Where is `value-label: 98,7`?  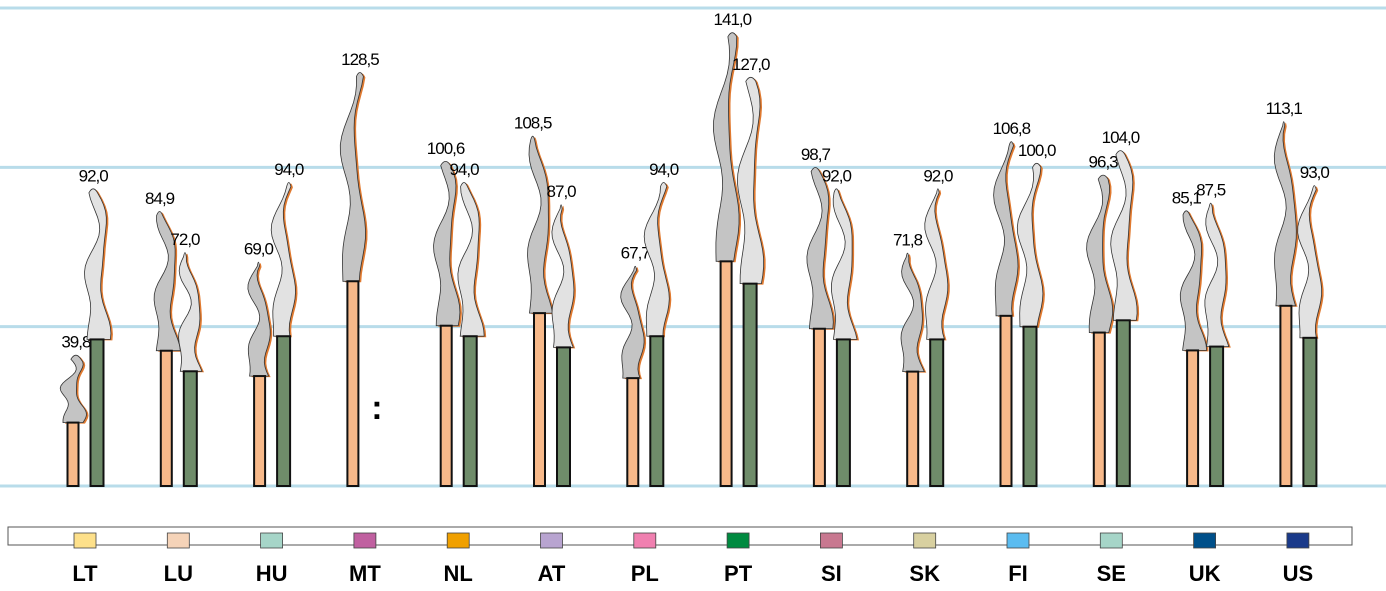
value-label: 98,7 is located at coordinates (816, 154).